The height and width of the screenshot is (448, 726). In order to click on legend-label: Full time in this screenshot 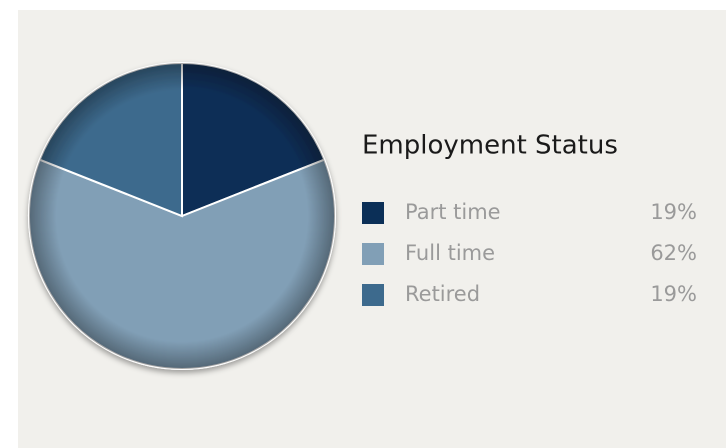, I will do `click(450, 253)`.